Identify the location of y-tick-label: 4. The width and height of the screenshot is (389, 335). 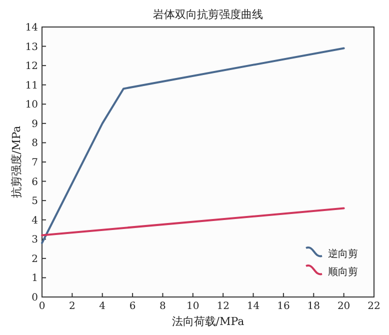
(35, 220).